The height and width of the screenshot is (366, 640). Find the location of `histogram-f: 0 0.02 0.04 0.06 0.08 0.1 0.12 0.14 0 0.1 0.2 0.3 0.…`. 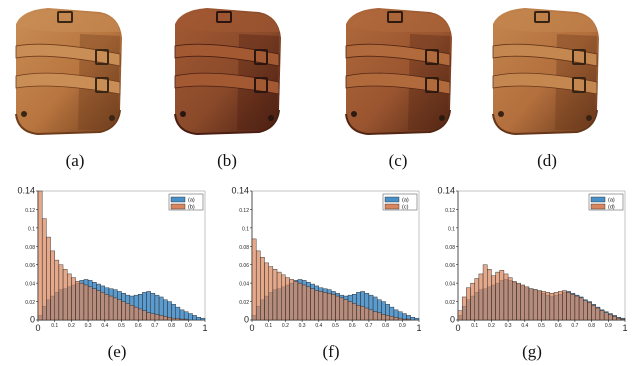

histogram-f: 0 0.02 0.04 0.06 0.08 0.1 0.12 0.14 0 0.1 0.2 0.3 0.… is located at coordinates (326, 260).